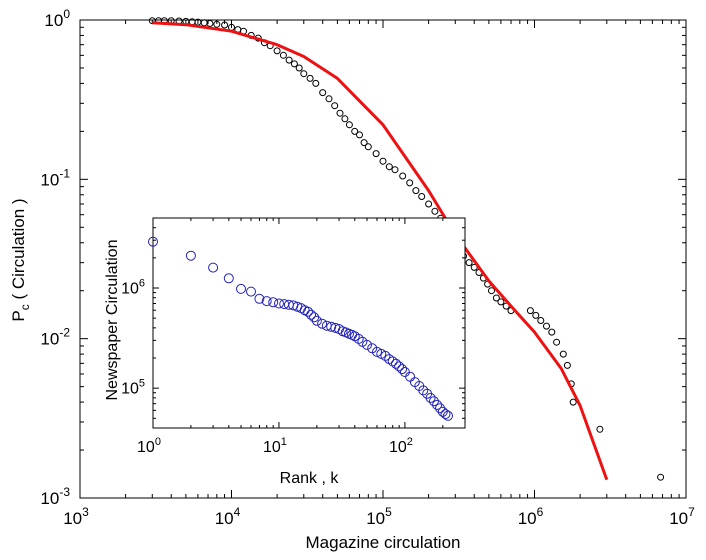  What do you see at coordinates (149, 446) in the screenshot?
I see `x-tick-label: 10⁰` at bounding box center [149, 446].